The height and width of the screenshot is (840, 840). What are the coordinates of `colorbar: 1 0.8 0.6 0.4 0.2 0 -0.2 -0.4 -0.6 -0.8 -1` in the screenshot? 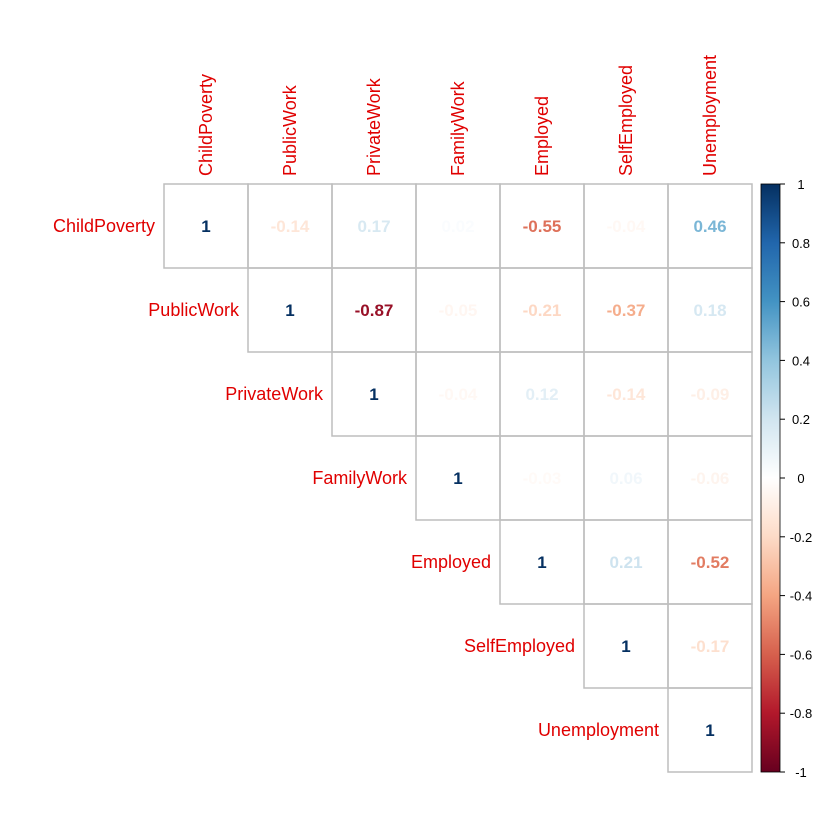 It's located at (786, 478).